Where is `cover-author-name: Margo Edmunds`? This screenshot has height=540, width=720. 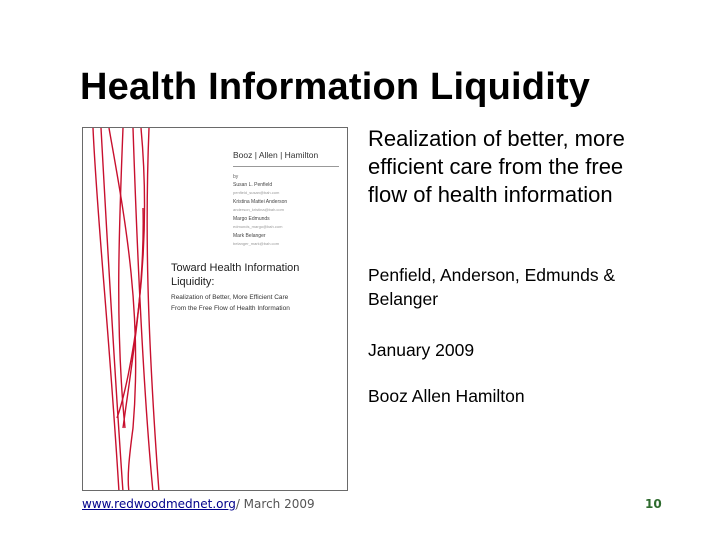
cover-author-name: Margo Edmunds is located at coordinates (251, 219).